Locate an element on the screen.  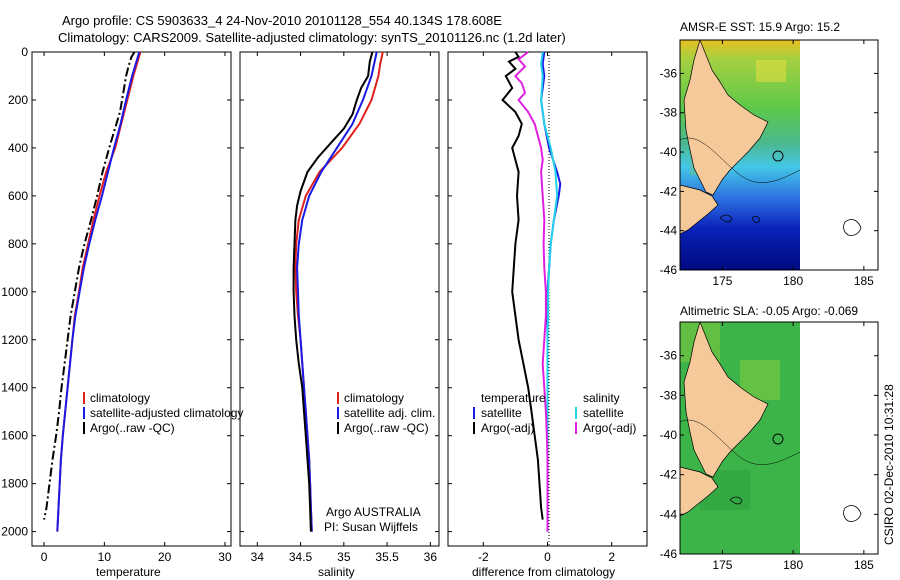
y-tick-label: 2000 is located at coordinates (14, 532).